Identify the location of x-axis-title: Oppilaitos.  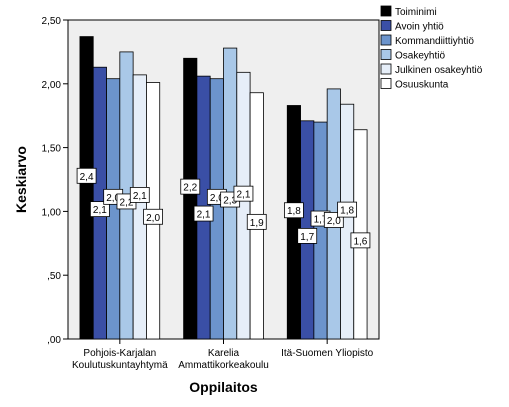
(223, 387).